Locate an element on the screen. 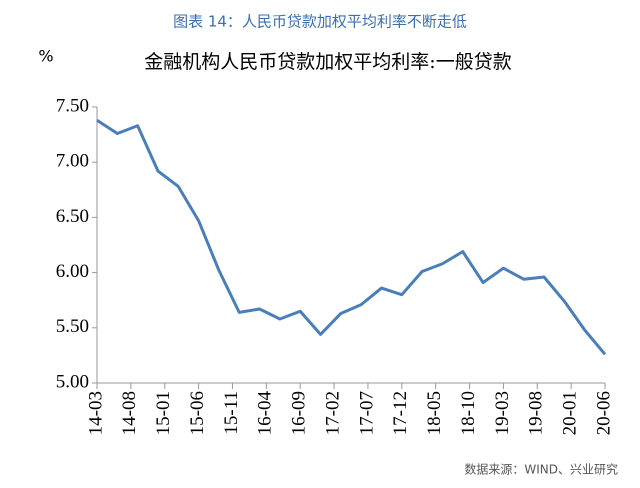 The width and height of the screenshot is (640, 488). y-tick-label: 6.50 is located at coordinates (72, 216).